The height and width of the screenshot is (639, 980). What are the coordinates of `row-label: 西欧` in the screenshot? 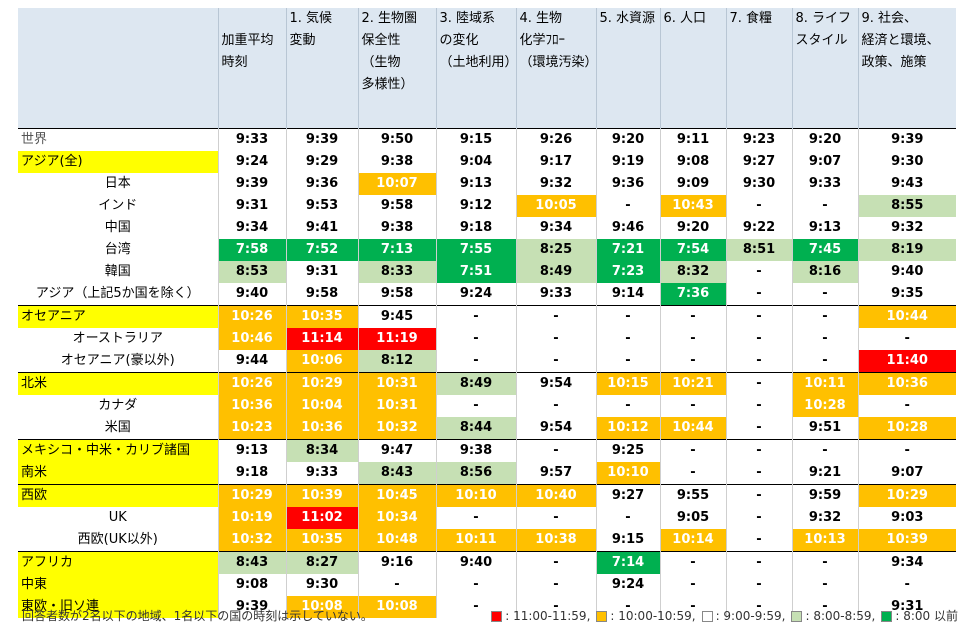 It's located at (118, 495).